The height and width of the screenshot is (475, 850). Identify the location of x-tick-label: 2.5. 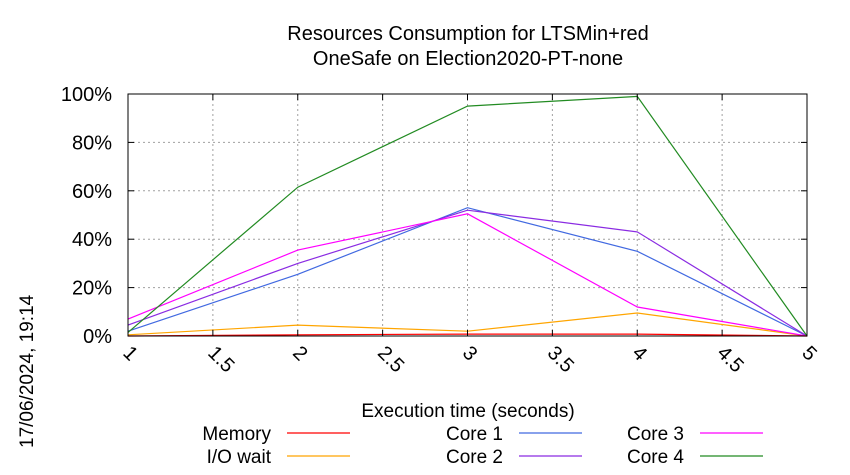
(390, 359).